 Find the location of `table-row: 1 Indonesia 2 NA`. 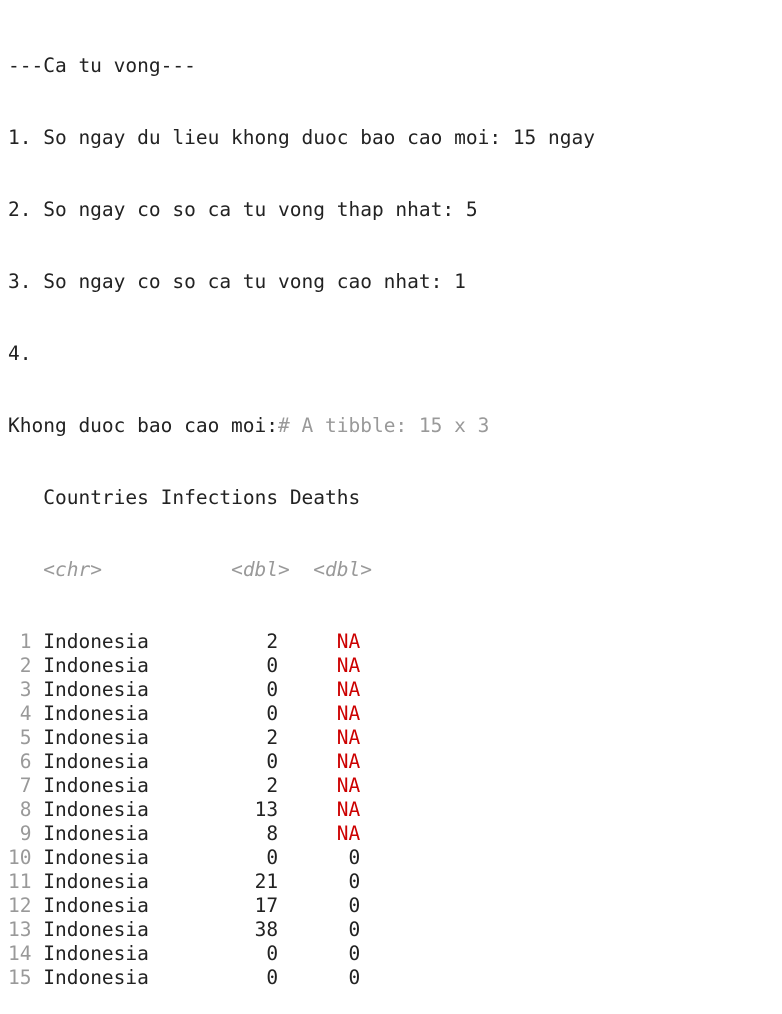

table-row: 1 Indonesia 2 NA is located at coordinates (301, 642).